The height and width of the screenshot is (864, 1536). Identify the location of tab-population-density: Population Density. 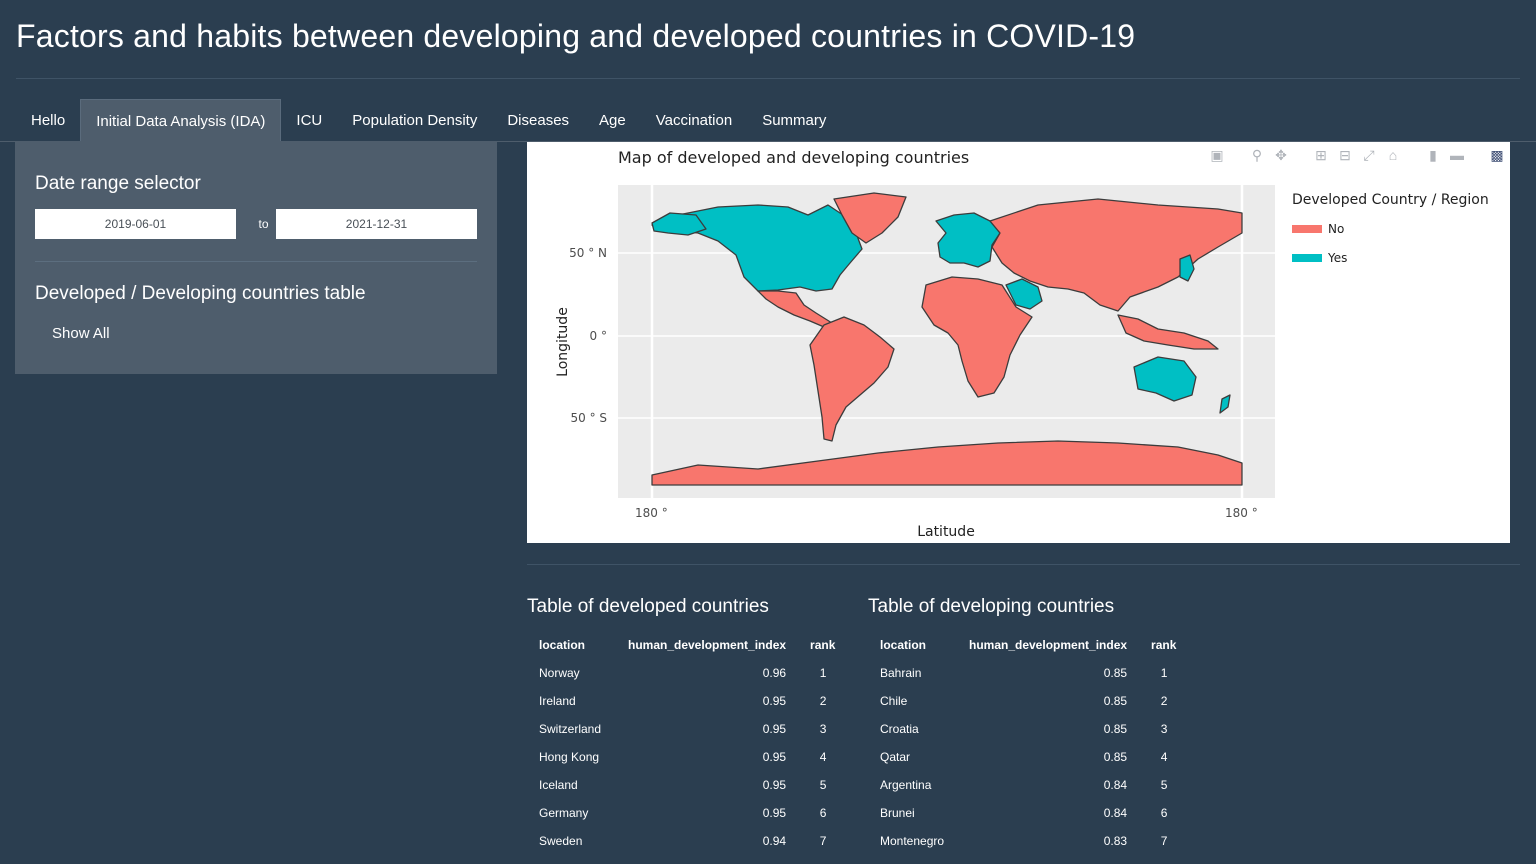
(415, 120).